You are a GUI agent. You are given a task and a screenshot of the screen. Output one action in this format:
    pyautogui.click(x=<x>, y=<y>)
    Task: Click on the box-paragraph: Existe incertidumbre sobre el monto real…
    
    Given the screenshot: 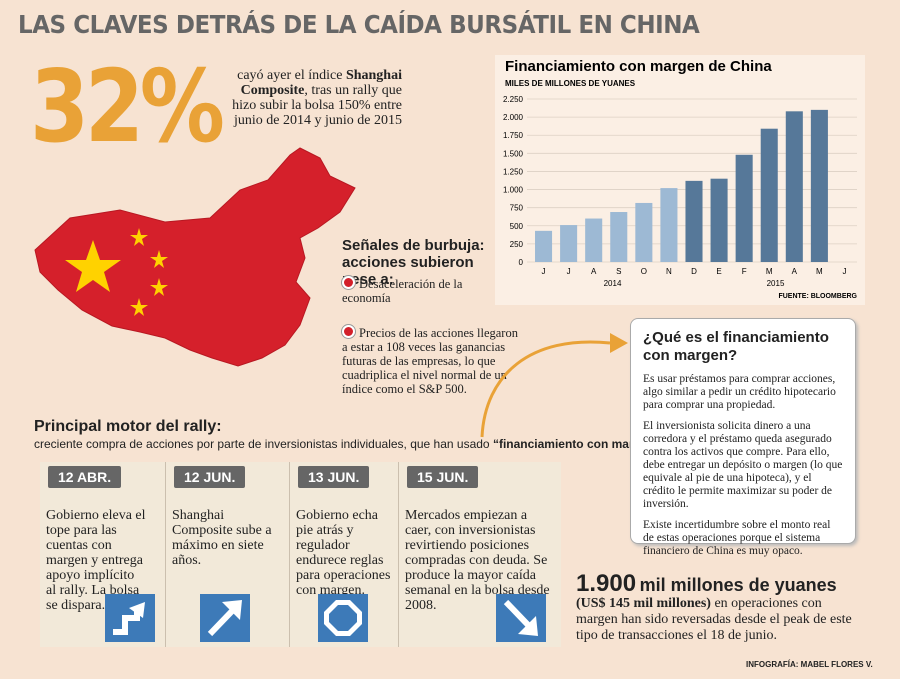 What is the action you would take?
    pyautogui.click(x=737, y=538)
    